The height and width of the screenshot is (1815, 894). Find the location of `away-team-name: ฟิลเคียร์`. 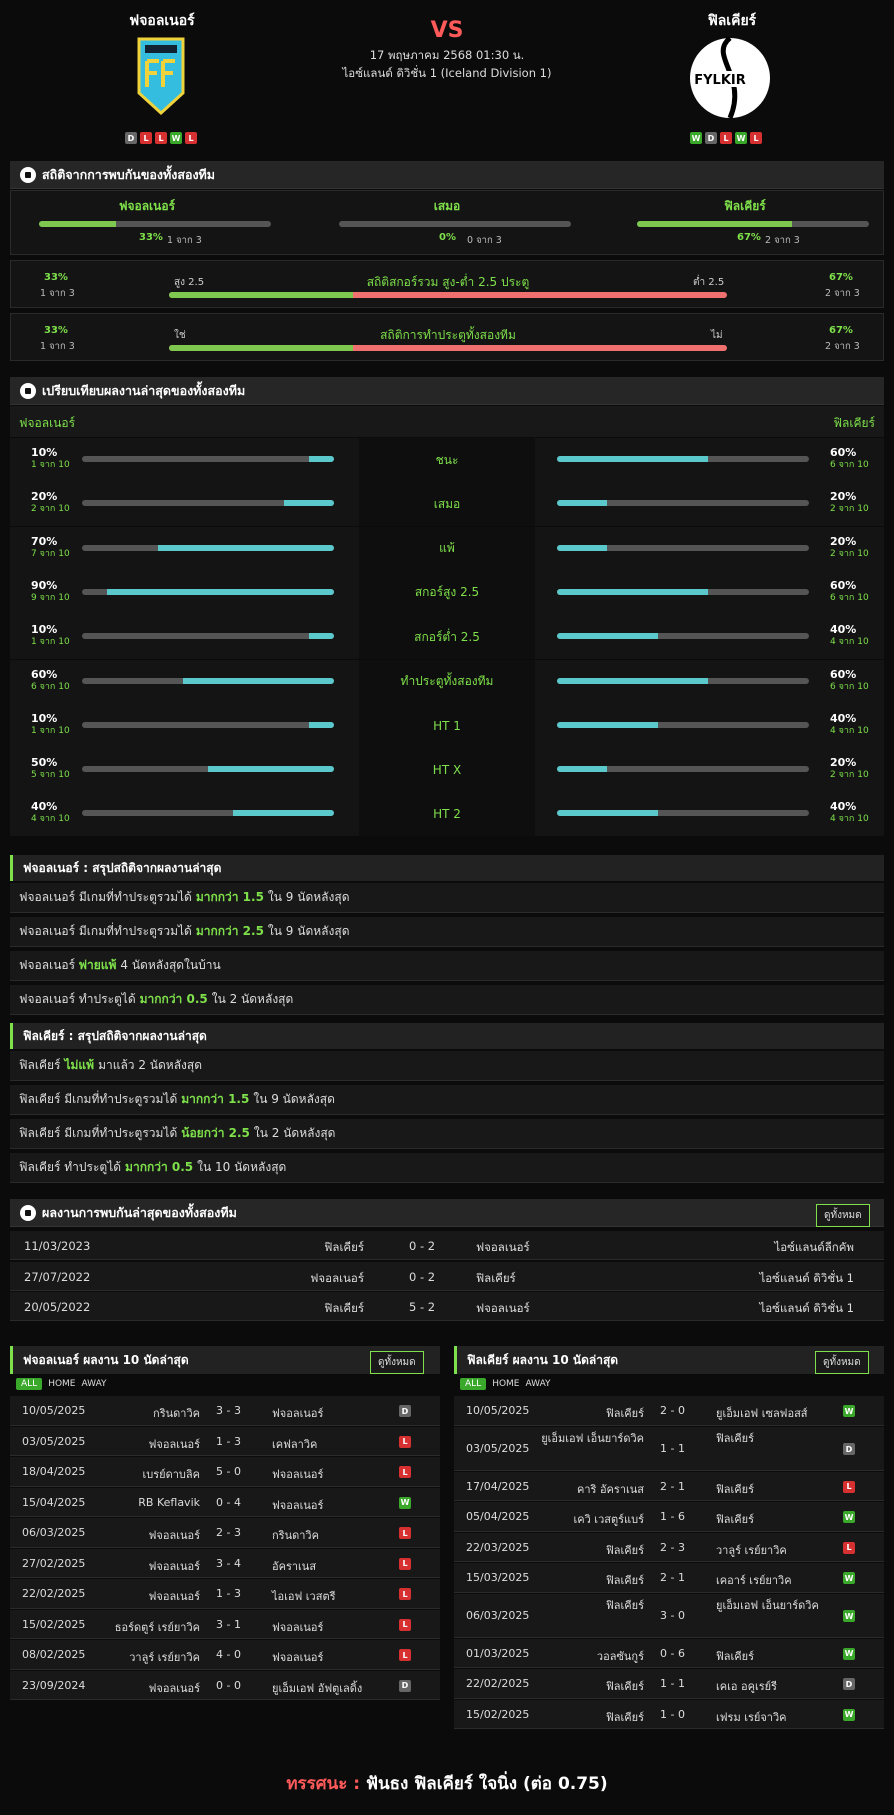

away-team-name: ฟิลเคียร์ is located at coordinates (732, 21).